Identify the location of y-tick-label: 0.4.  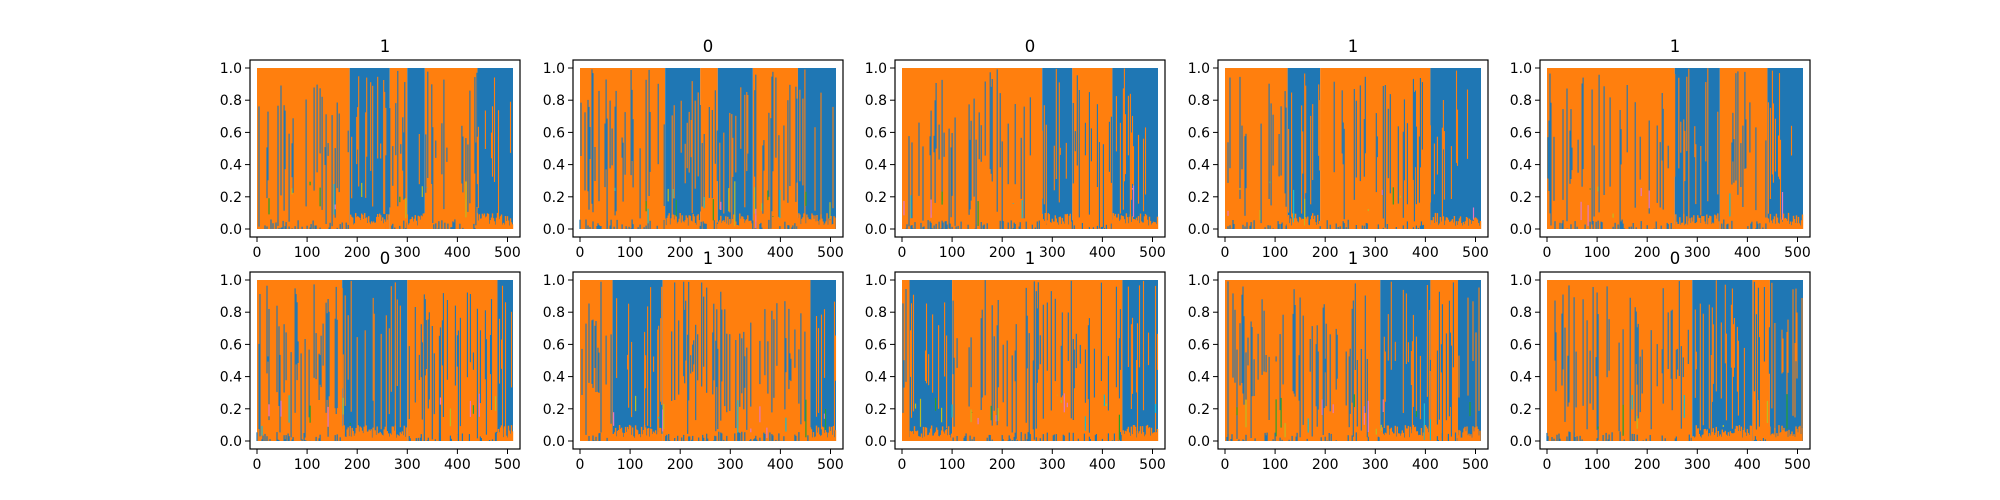
(231, 378).